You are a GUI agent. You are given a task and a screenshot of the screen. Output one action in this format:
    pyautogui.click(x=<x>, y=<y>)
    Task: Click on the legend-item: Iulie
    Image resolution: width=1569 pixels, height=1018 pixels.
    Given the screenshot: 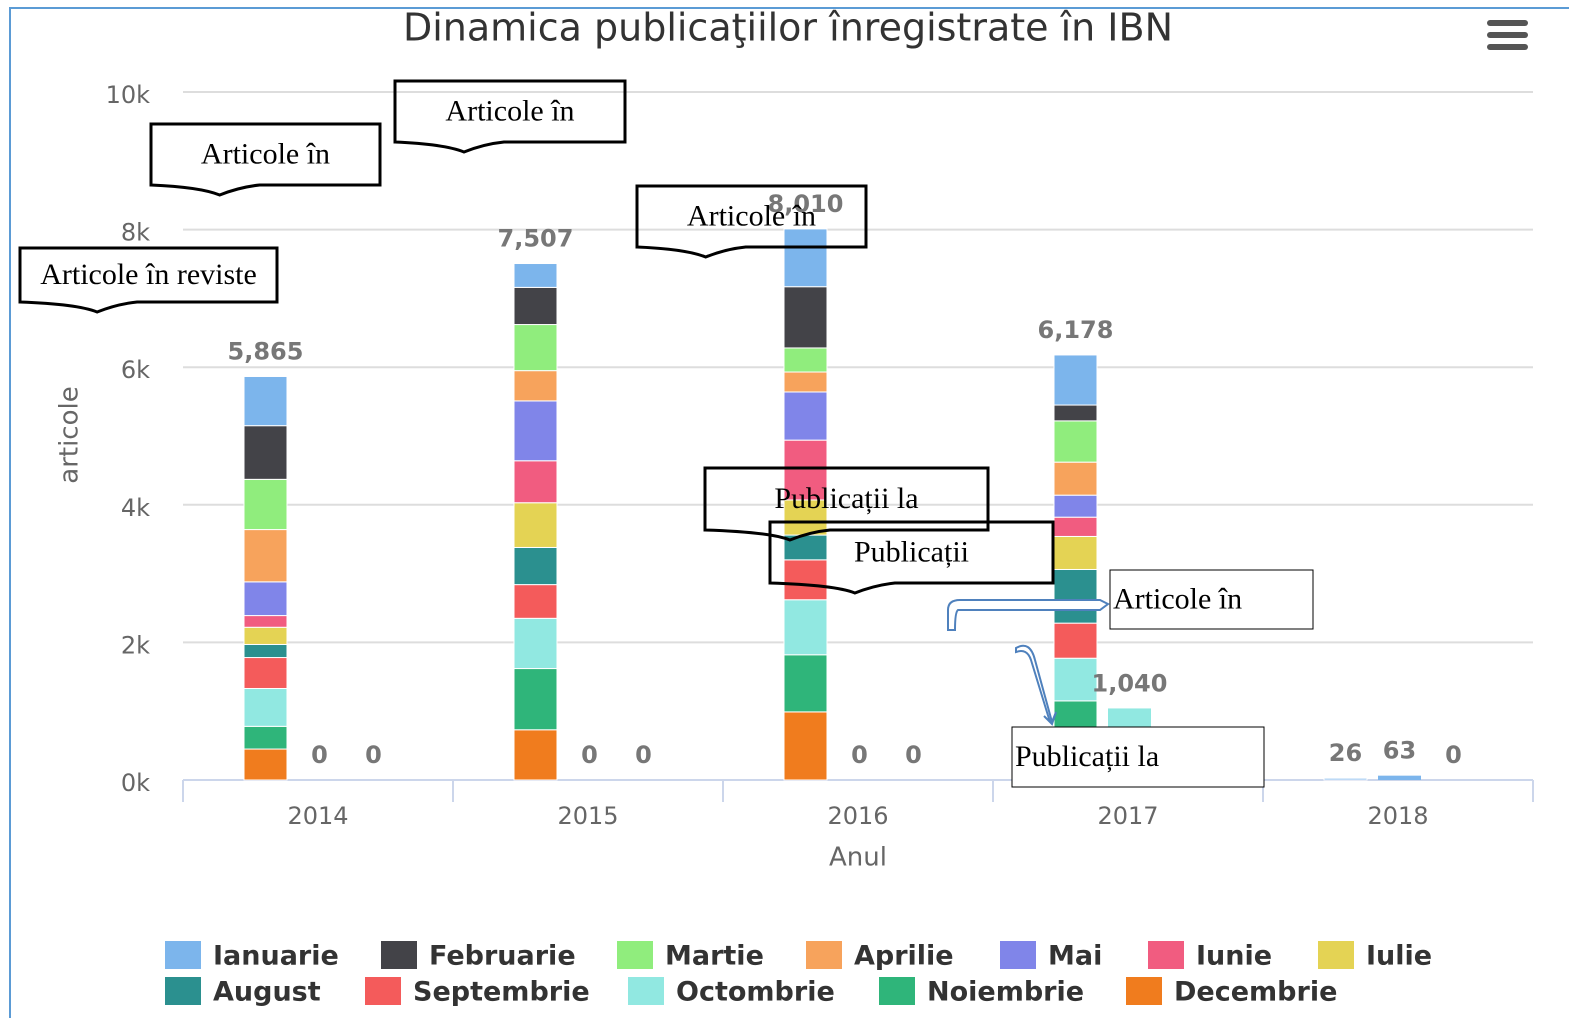 What is the action you would take?
    pyautogui.click(x=1375, y=956)
    